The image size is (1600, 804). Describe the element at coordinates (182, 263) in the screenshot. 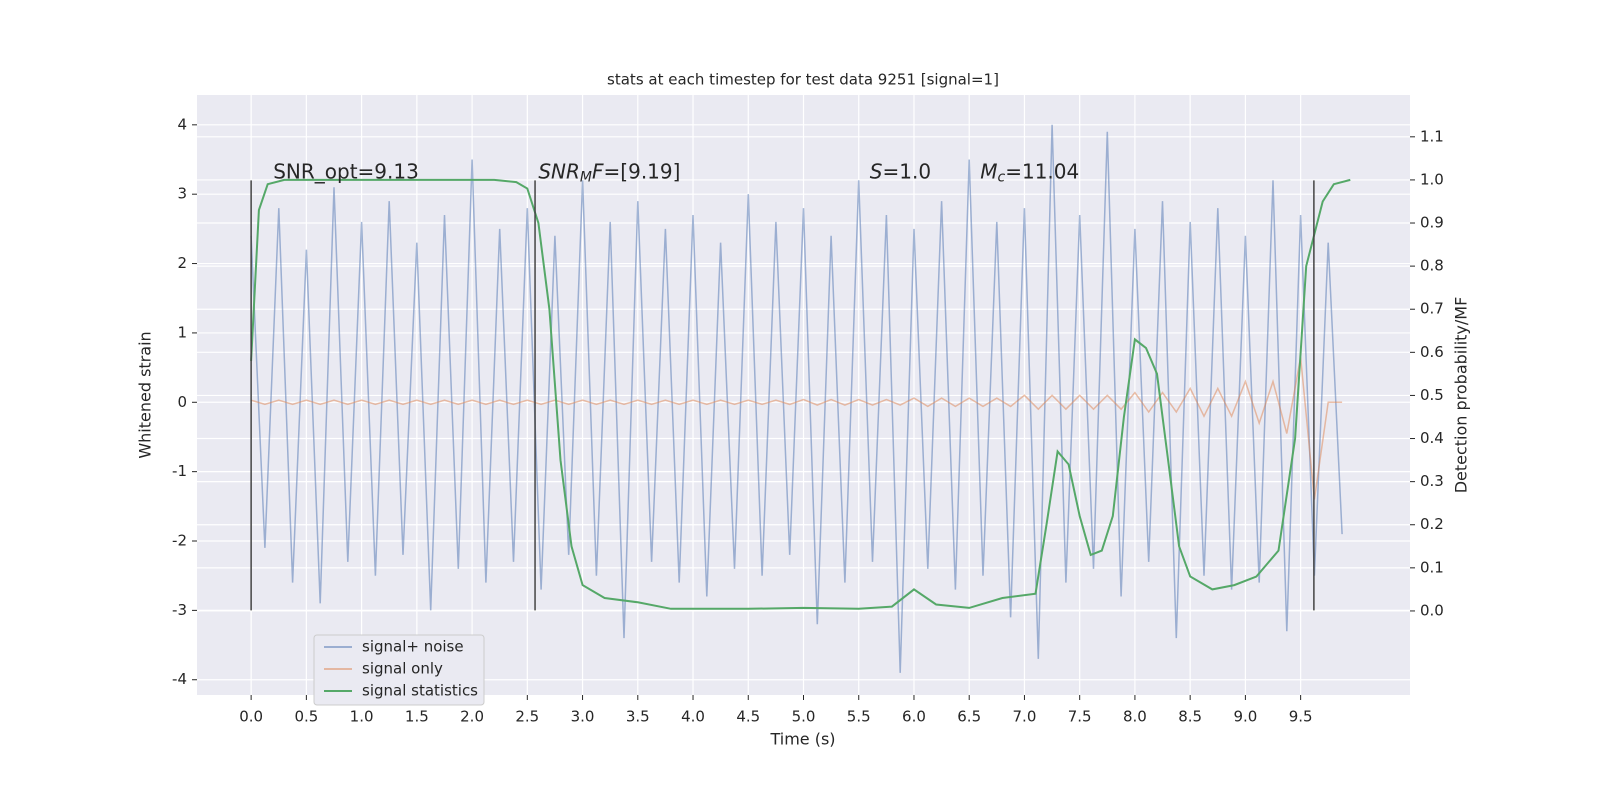

I see `y-tick-label: 2` at that location.